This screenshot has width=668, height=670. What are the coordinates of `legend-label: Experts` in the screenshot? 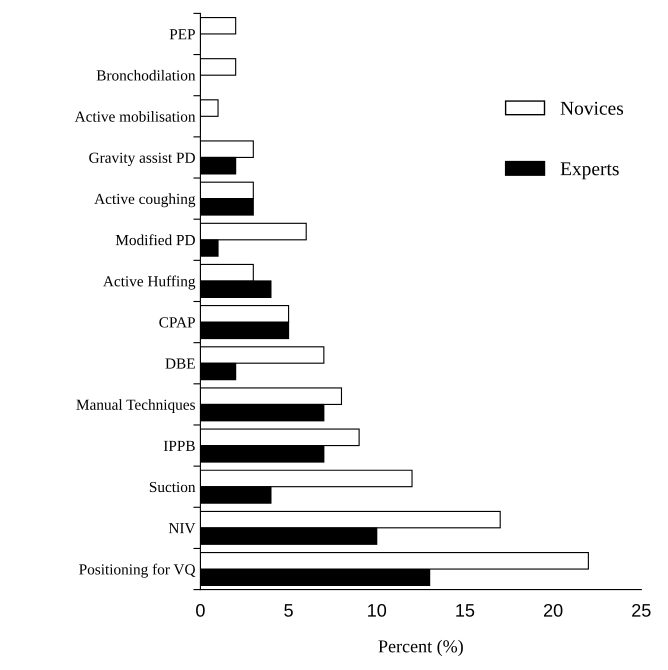 It's located at (589, 171).